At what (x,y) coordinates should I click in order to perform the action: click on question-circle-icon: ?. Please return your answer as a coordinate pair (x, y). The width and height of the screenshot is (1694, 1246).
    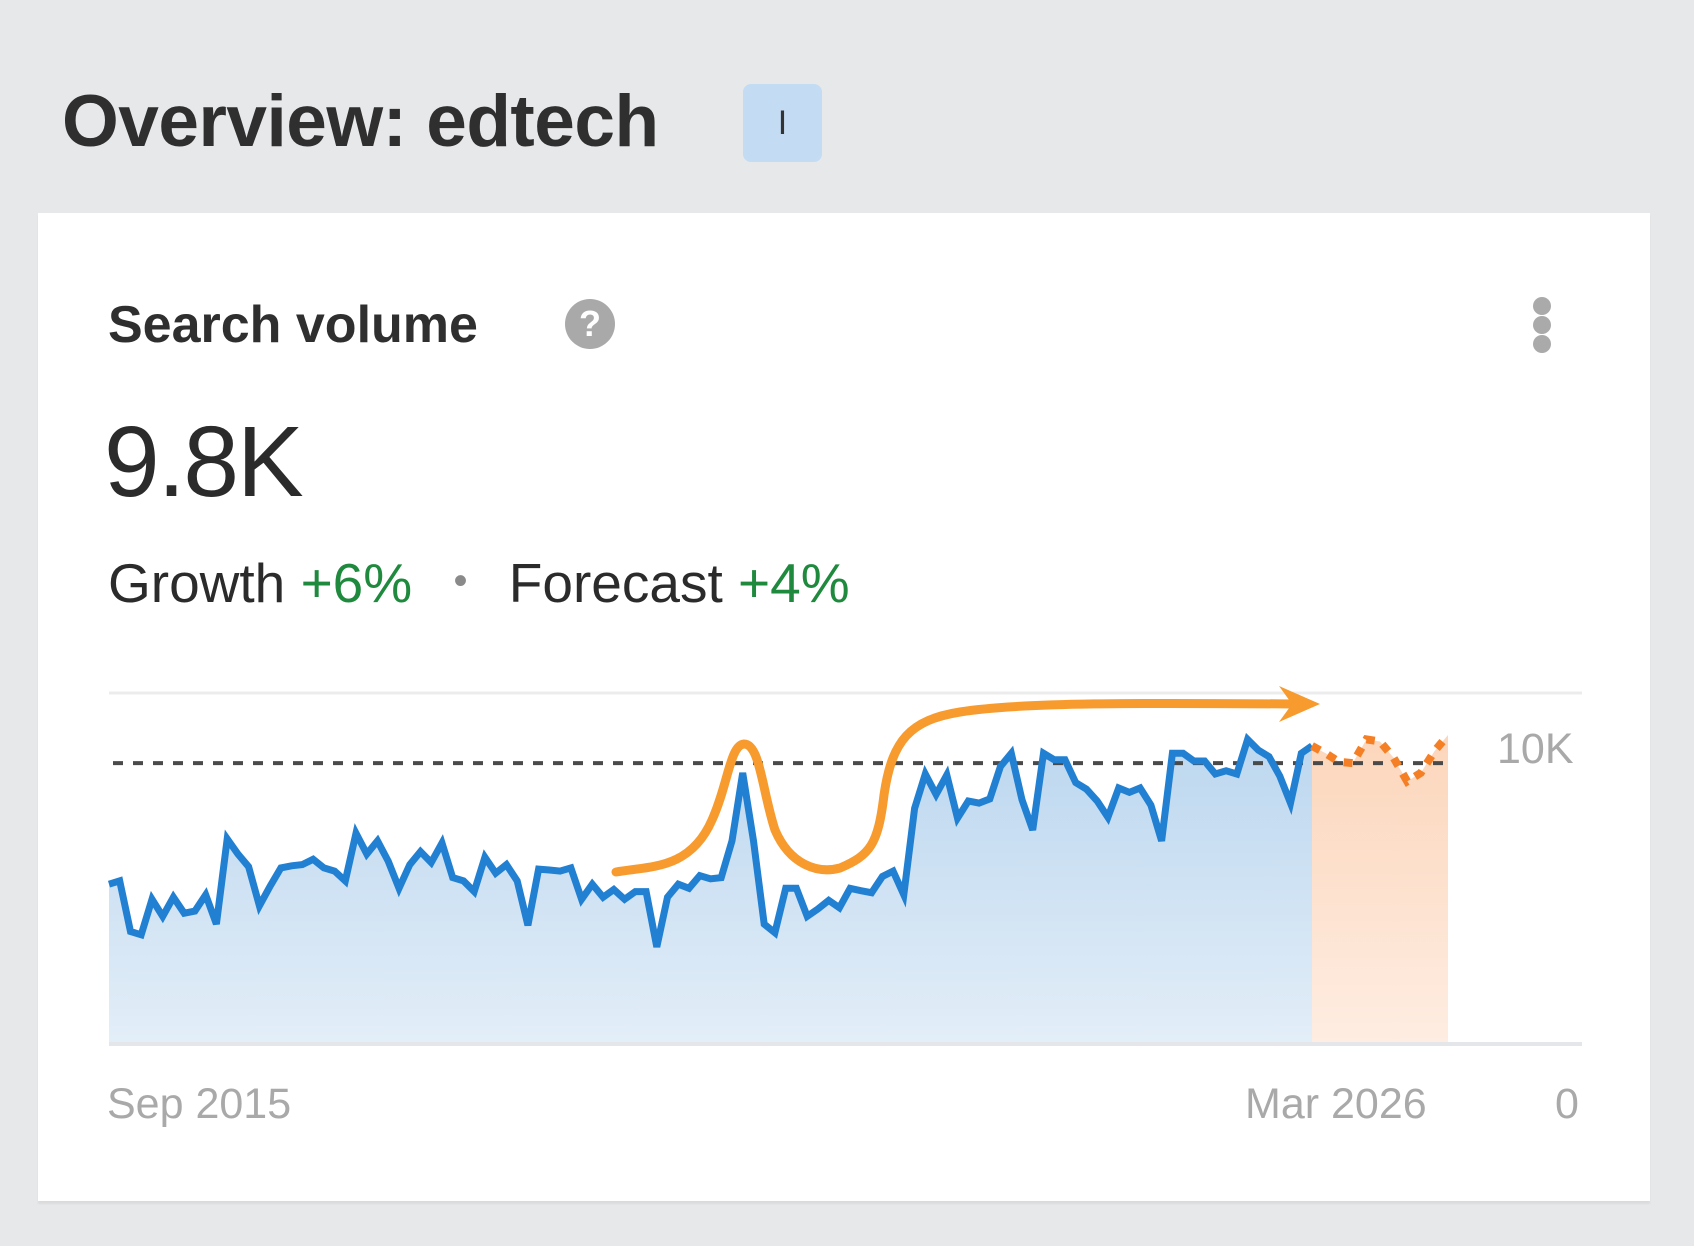
    Looking at the image, I should click on (590, 324).